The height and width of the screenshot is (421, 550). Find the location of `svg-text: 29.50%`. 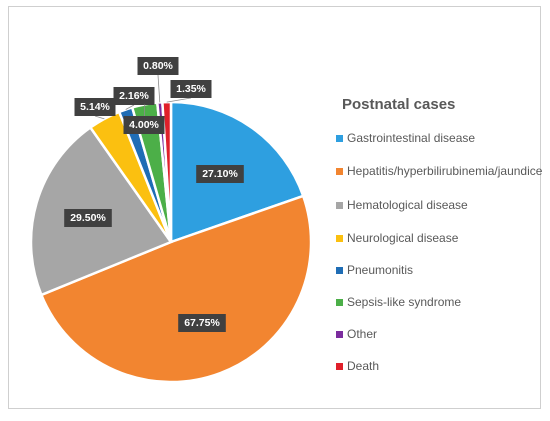

svg-text: 29.50% is located at coordinates (88, 218).